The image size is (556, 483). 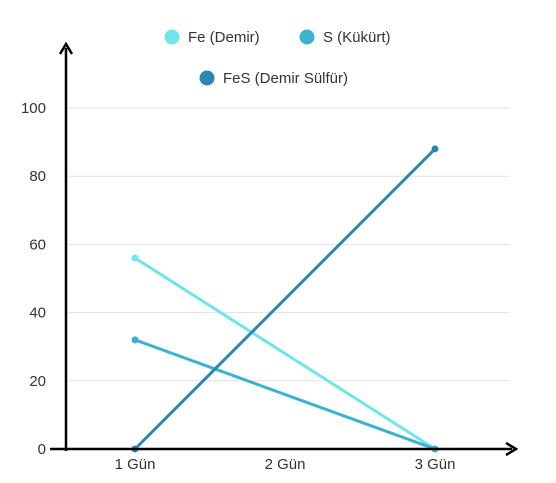 I want to click on legend-label: S (Kükürt), so click(x=357, y=37).